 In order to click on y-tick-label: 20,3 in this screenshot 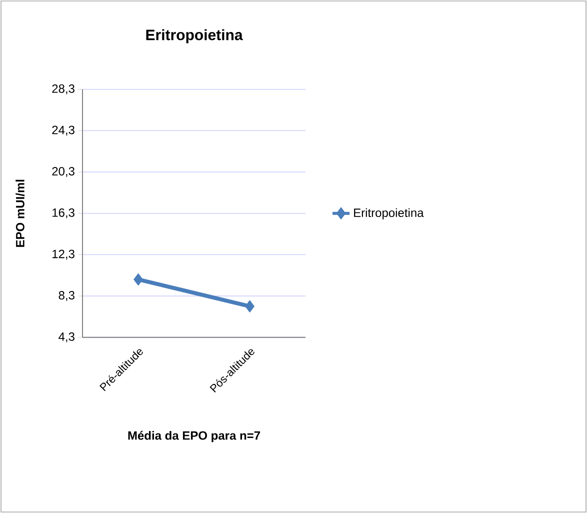, I will do `click(63, 172)`.